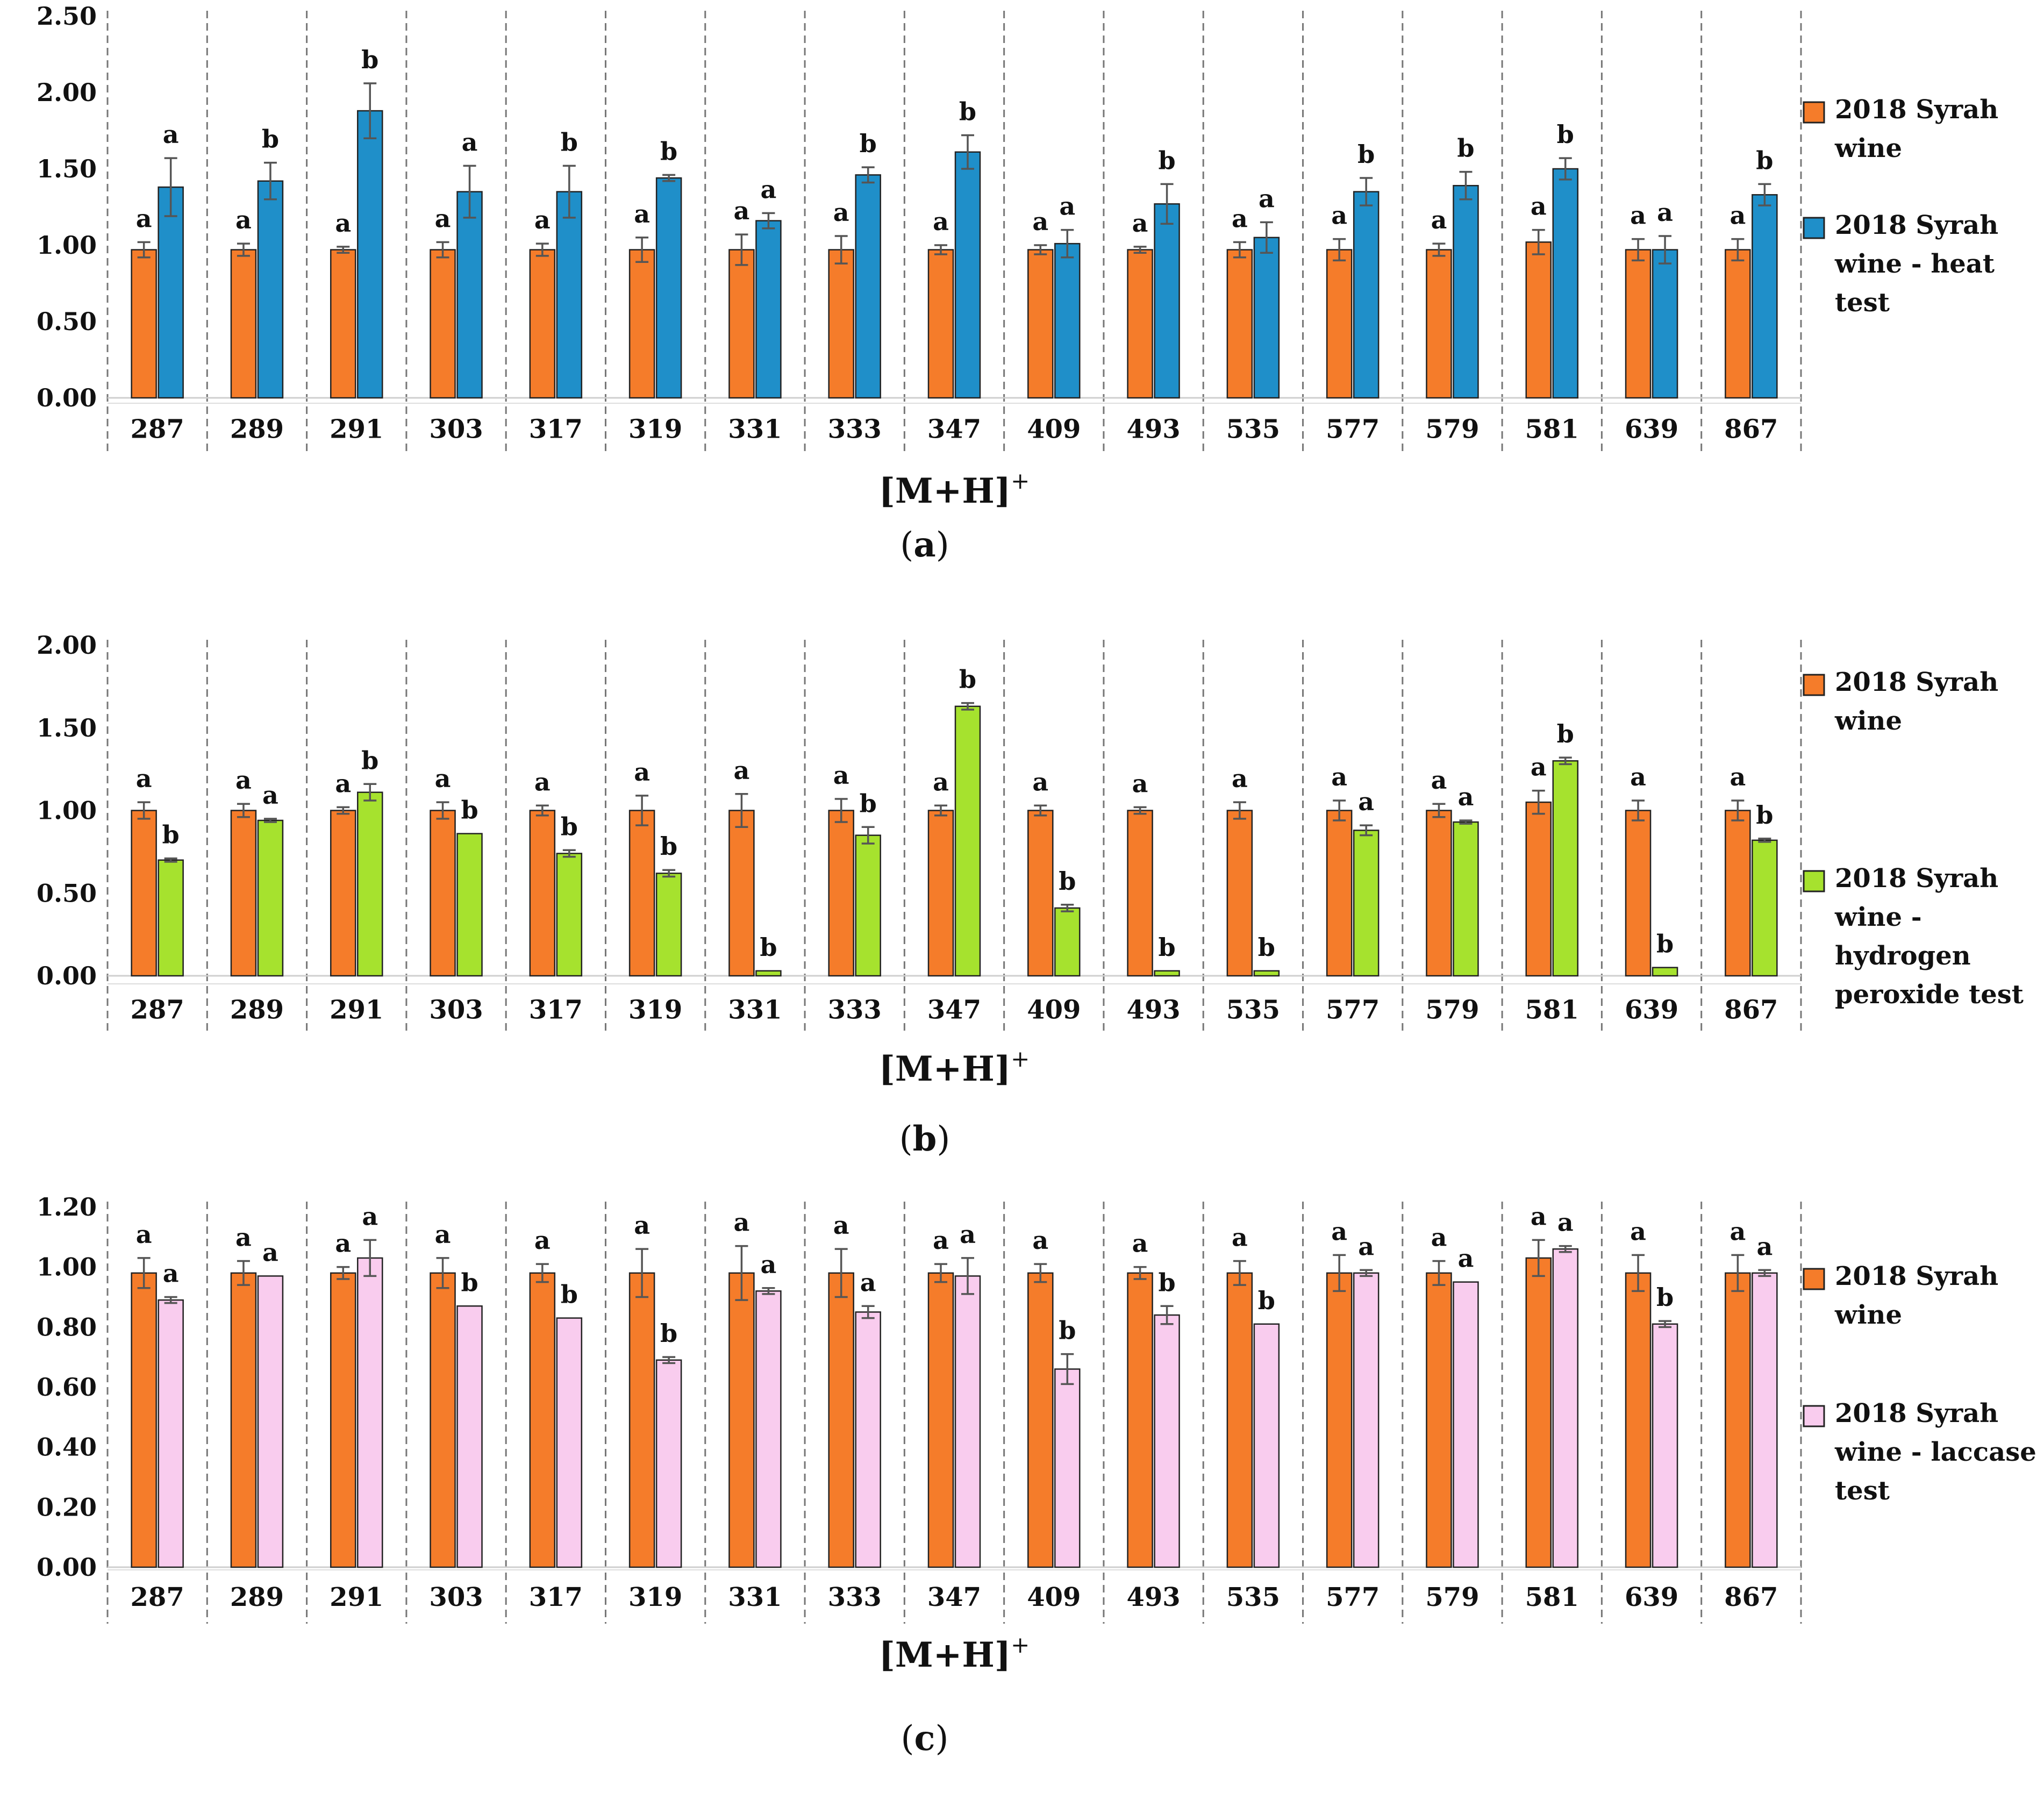 Image resolution: width=2044 pixels, height=1793 pixels. I want to click on y-tick-label: 1.20, so click(67, 1206).